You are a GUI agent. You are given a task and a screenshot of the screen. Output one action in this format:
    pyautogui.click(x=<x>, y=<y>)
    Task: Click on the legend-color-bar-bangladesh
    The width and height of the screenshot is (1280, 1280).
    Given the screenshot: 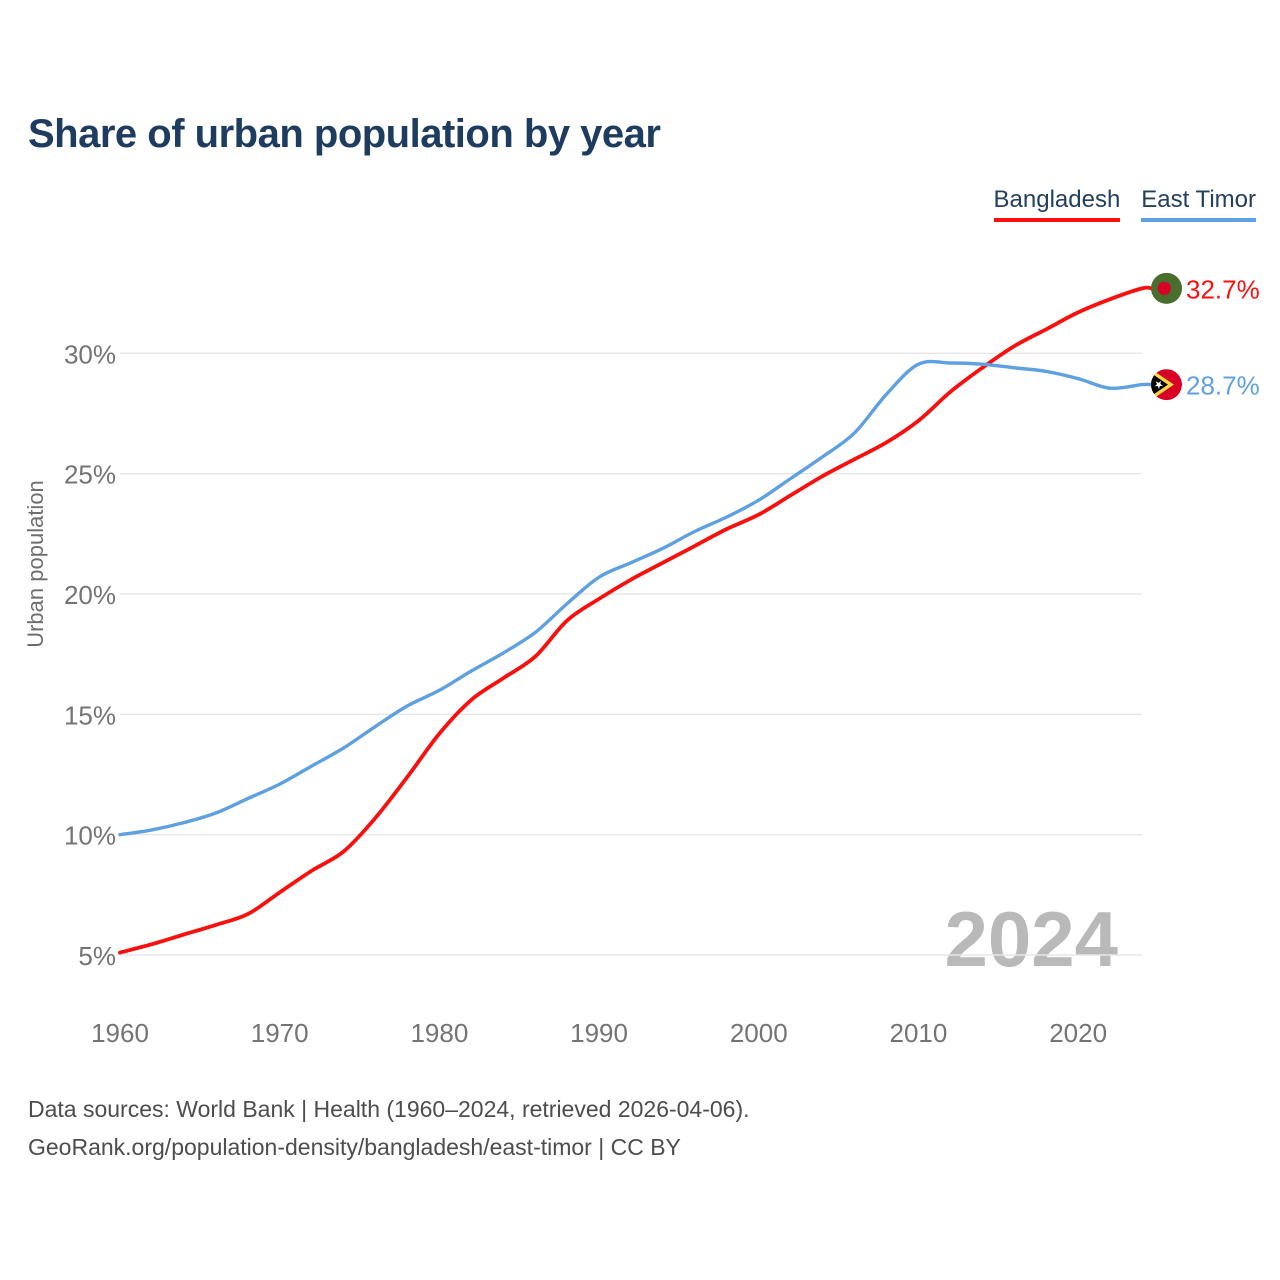 What is the action you would take?
    pyautogui.click(x=1057, y=220)
    